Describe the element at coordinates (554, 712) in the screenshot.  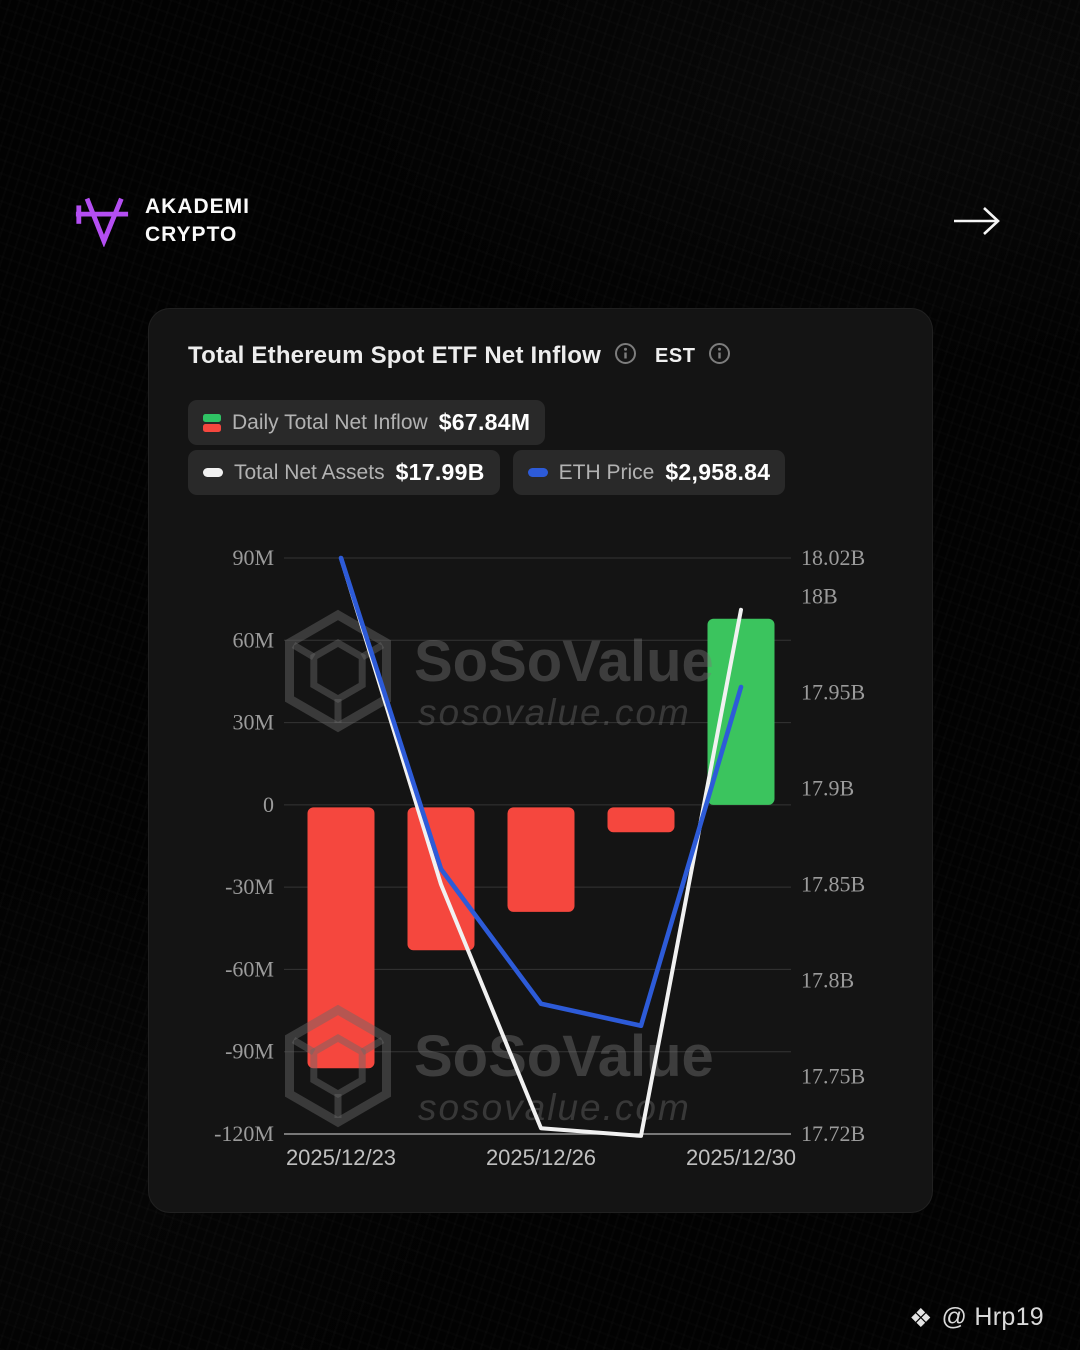
I see `watermark-domain: sosovalue.com` at that location.